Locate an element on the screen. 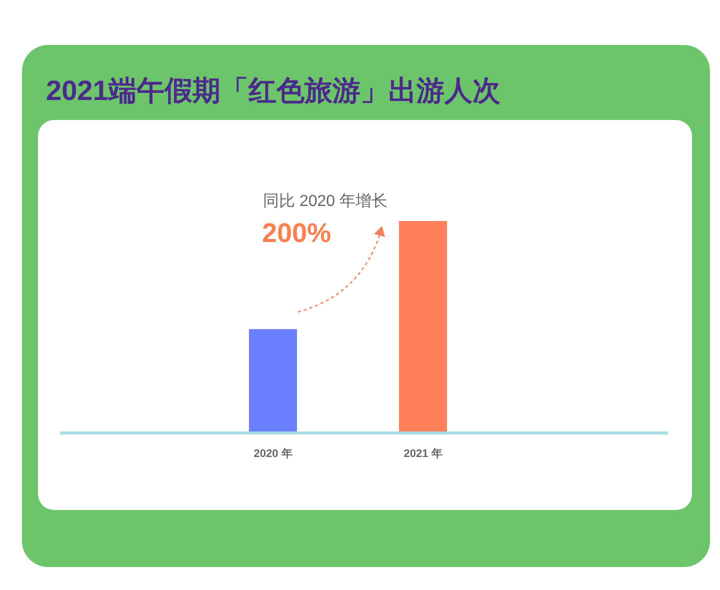  chart-title: 2021端午假期「红色旅游」出游人次 is located at coordinates (274, 90).